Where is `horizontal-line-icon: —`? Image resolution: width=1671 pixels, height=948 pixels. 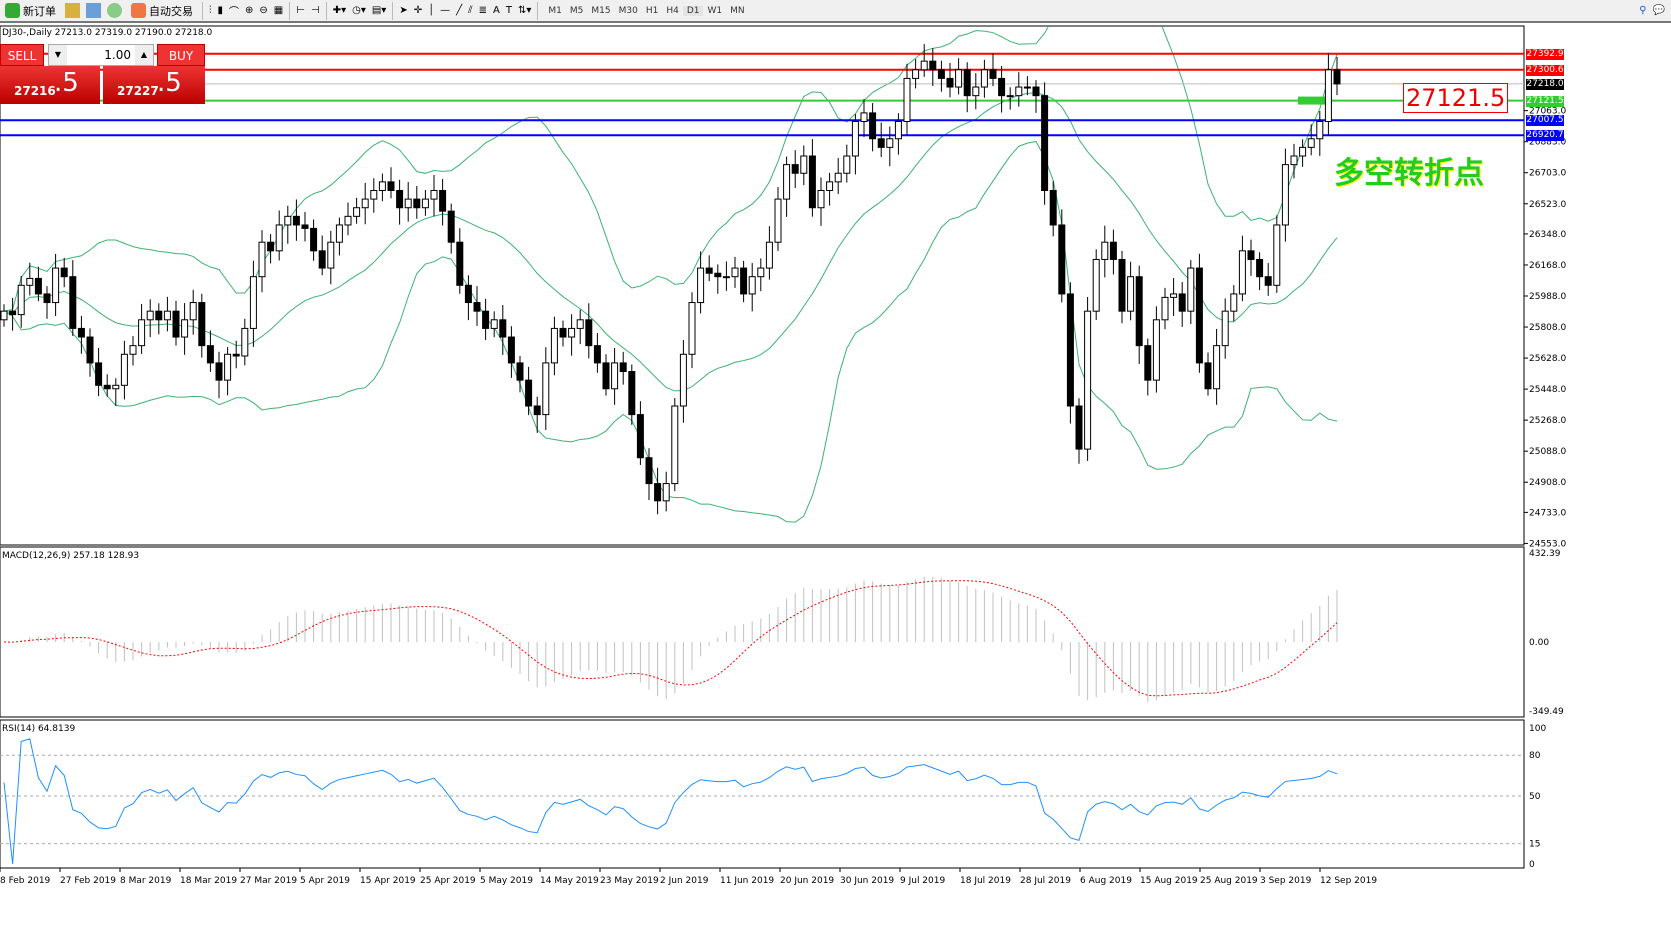 horizontal-line-icon: — is located at coordinates (445, 10).